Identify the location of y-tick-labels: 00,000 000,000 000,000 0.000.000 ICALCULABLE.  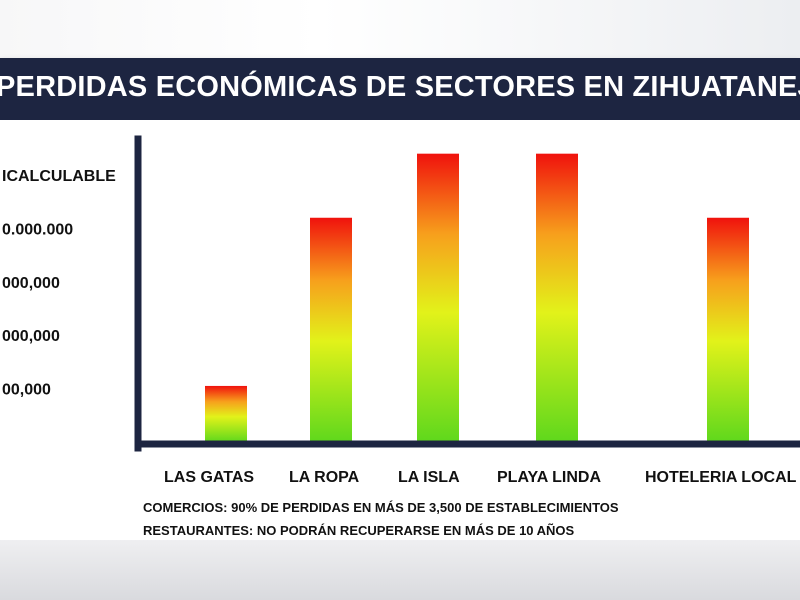
(59, 283).